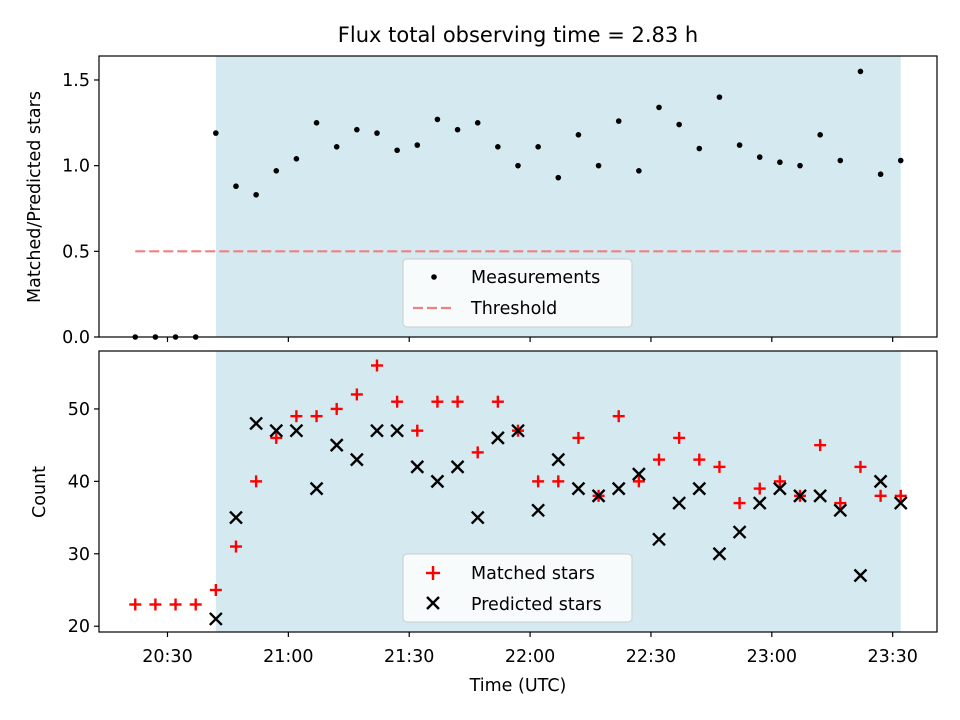 This screenshot has width=960, height=720. What do you see at coordinates (513, 309) in the screenshot?
I see `legend-label-threshold: Threshold` at bounding box center [513, 309].